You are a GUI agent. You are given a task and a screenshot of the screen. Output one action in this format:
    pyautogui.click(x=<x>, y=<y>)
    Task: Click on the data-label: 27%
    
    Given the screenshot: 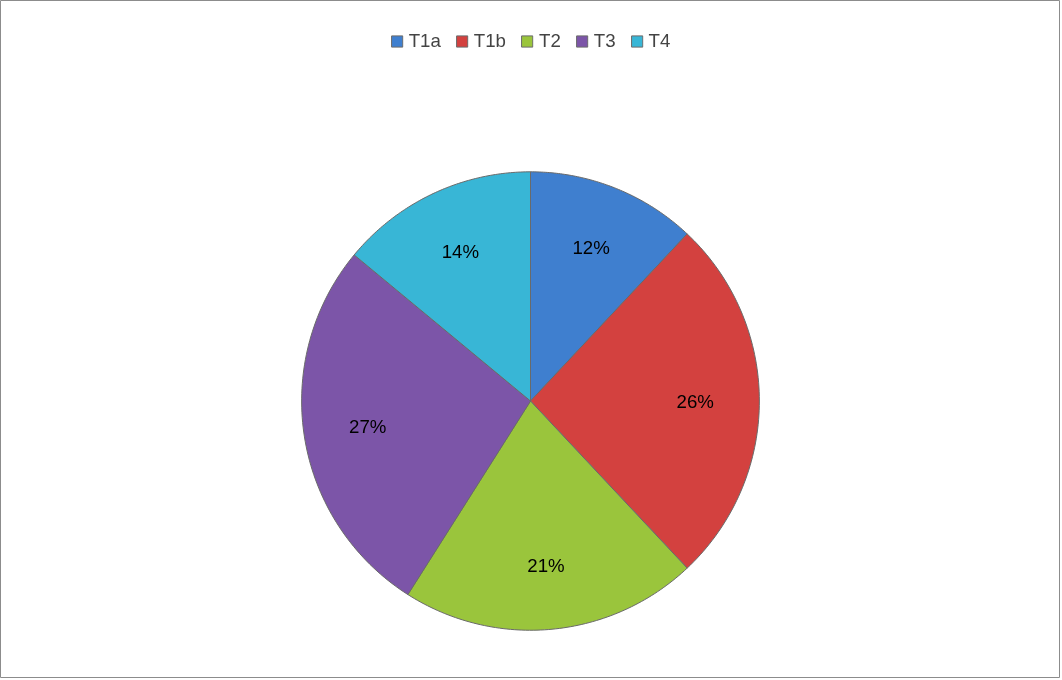 What is the action you would take?
    pyautogui.click(x=368, y=427)
    